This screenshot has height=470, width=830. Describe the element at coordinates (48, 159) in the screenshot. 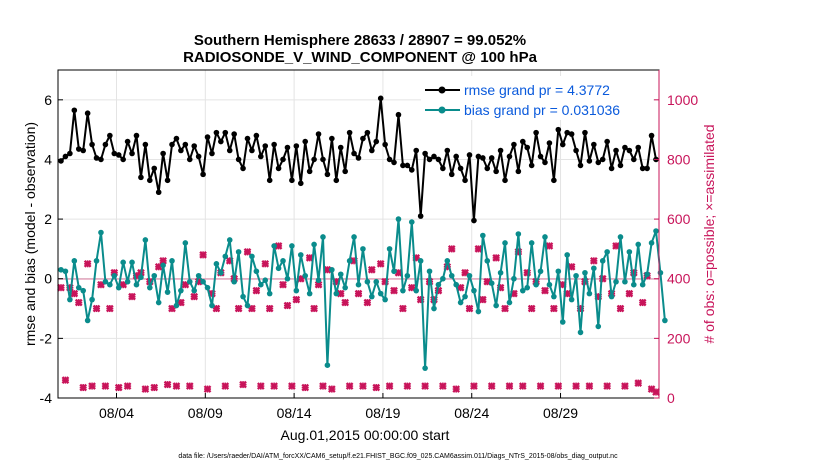

I see `y-tick-label: 4` at that location.